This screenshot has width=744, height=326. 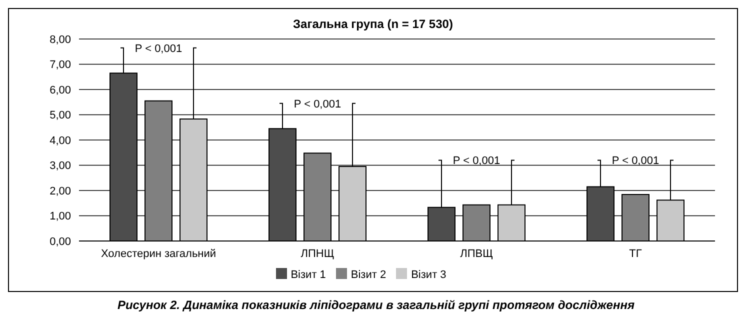 I want to click on y-tick-label: 8,00, so click(x=60, y=40).